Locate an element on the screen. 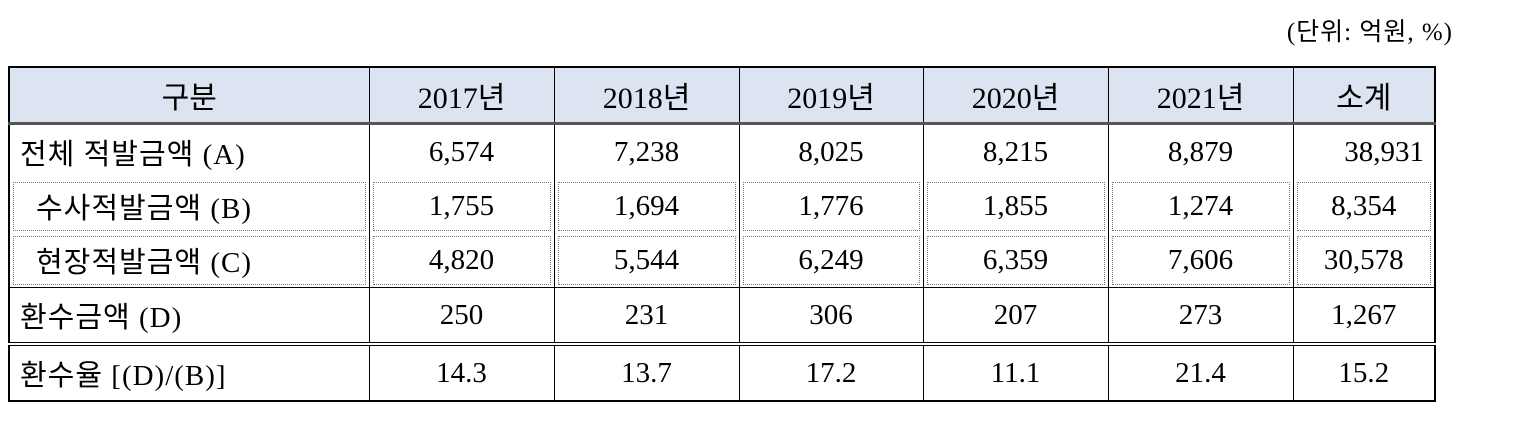 Image resolution: width=1519 pixels, height=424 pixels. cell-value: 7,606 is located at coordinates (1200, 259).